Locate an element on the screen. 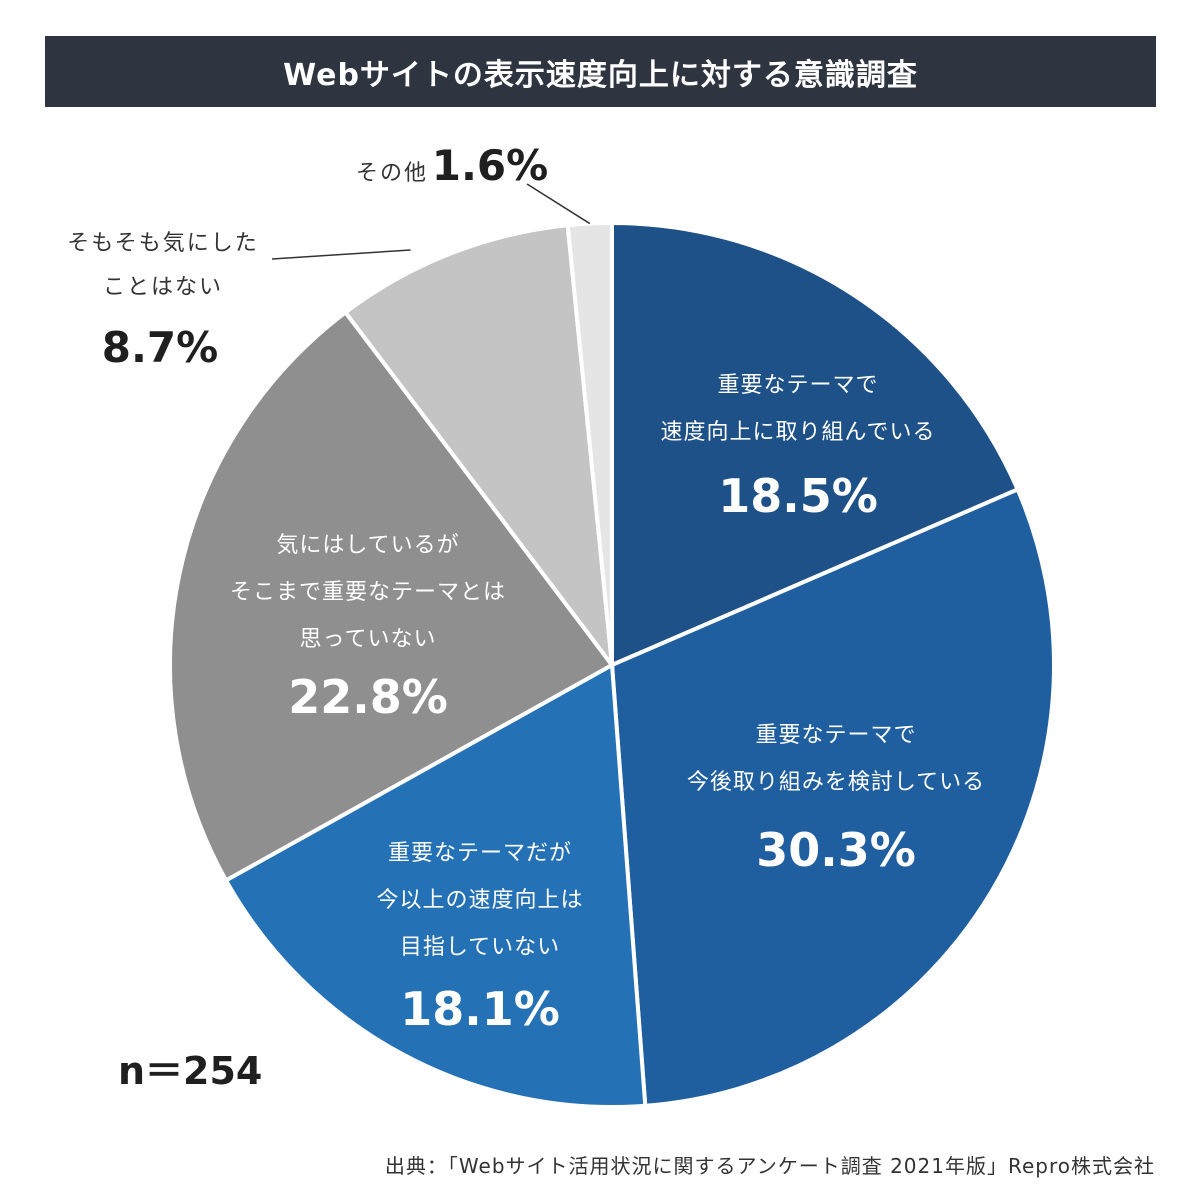  slice-label-1-line-1: 重要なテーマで is located at coordinates (797, 385).